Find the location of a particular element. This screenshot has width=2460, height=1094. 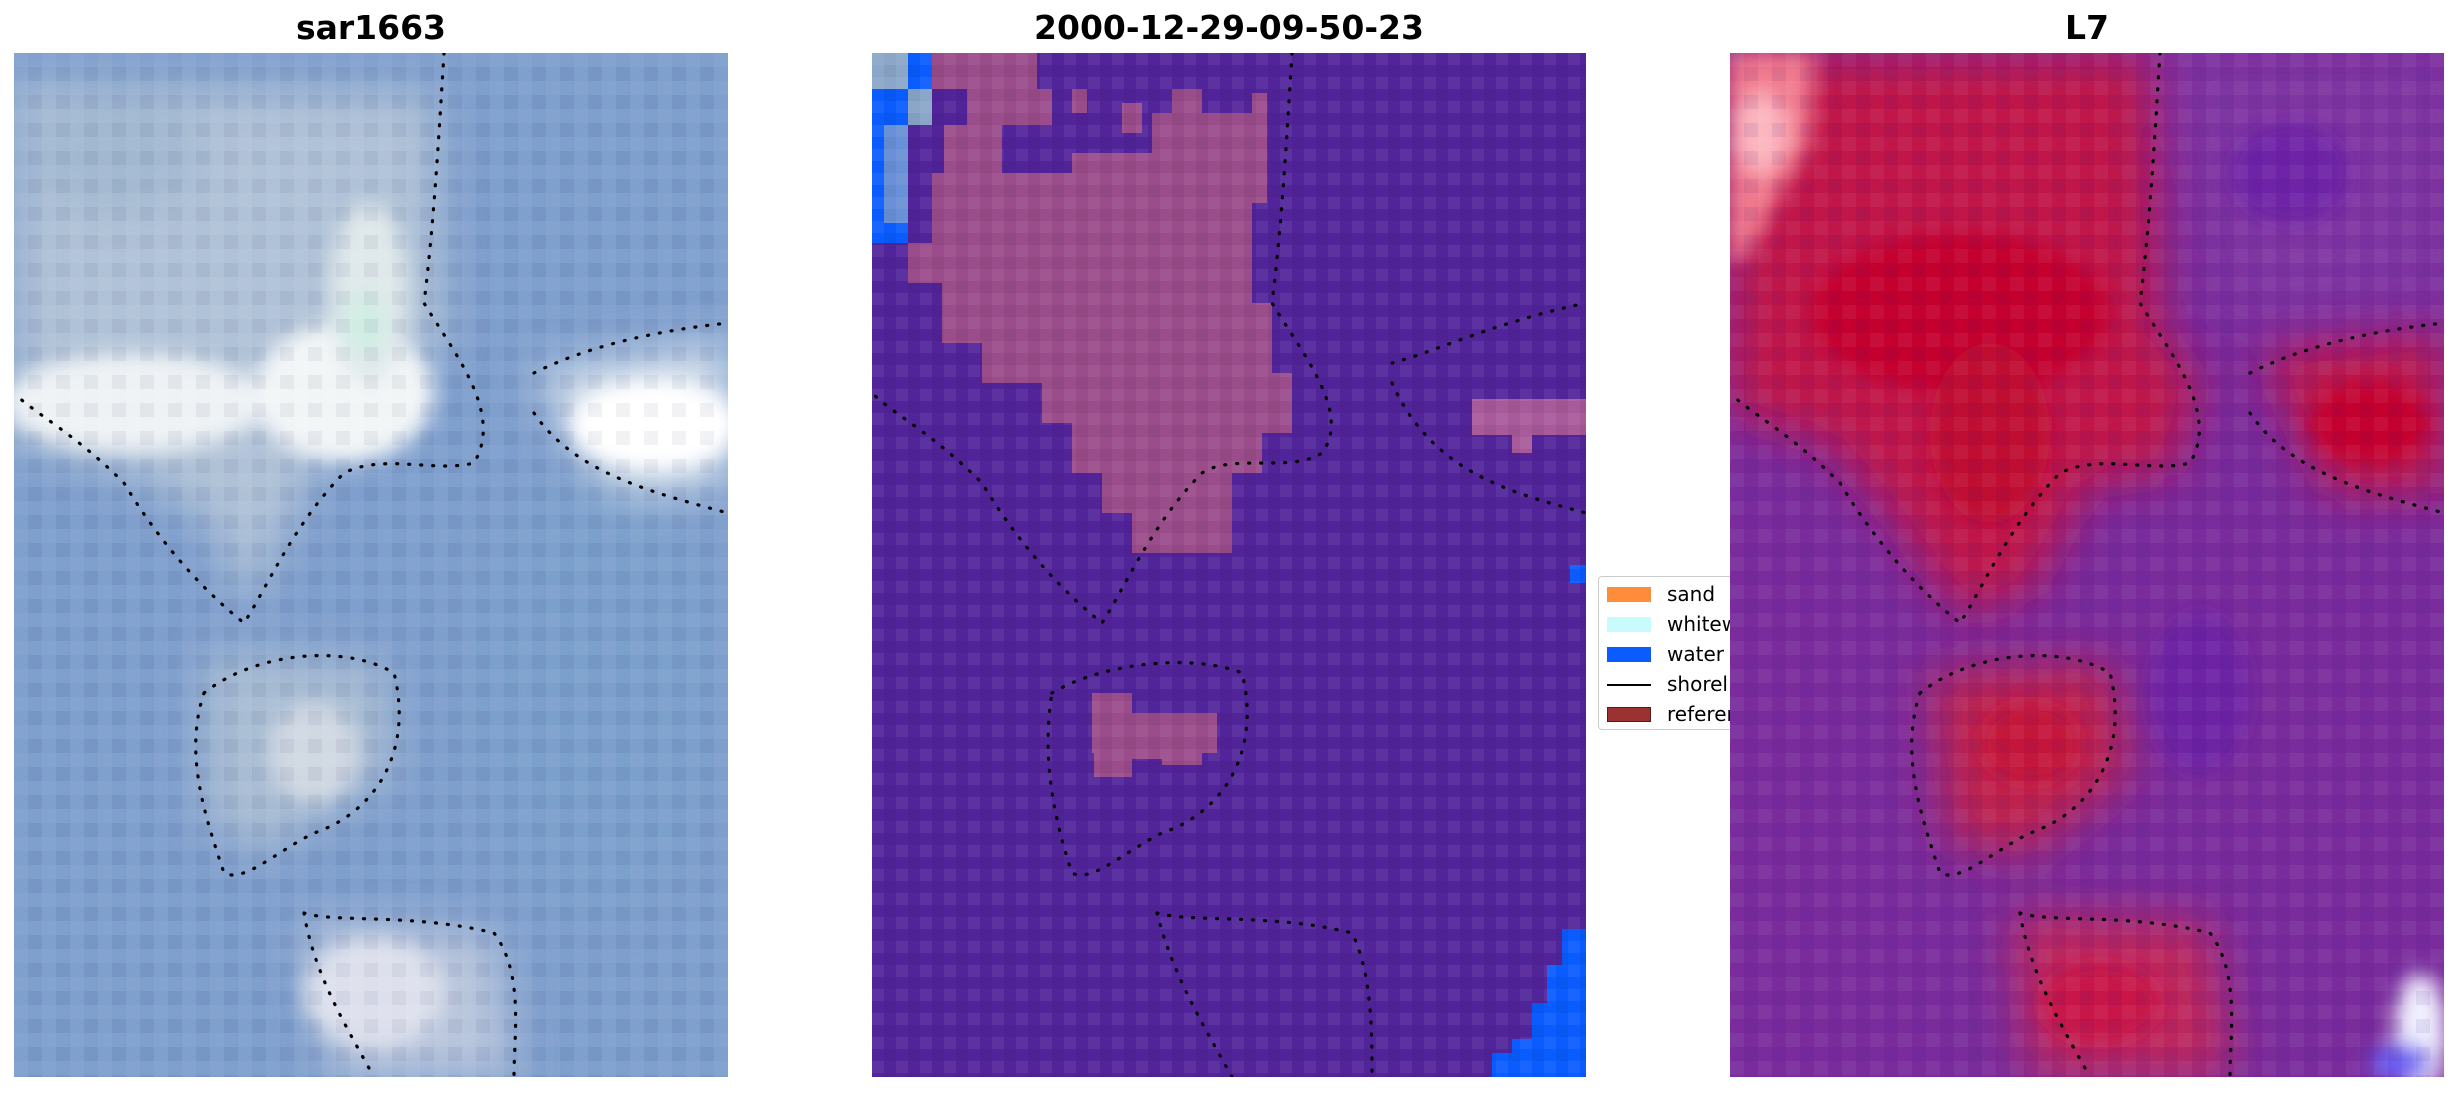

legend-label-reference: referen is located at coordinates (1703, 714).